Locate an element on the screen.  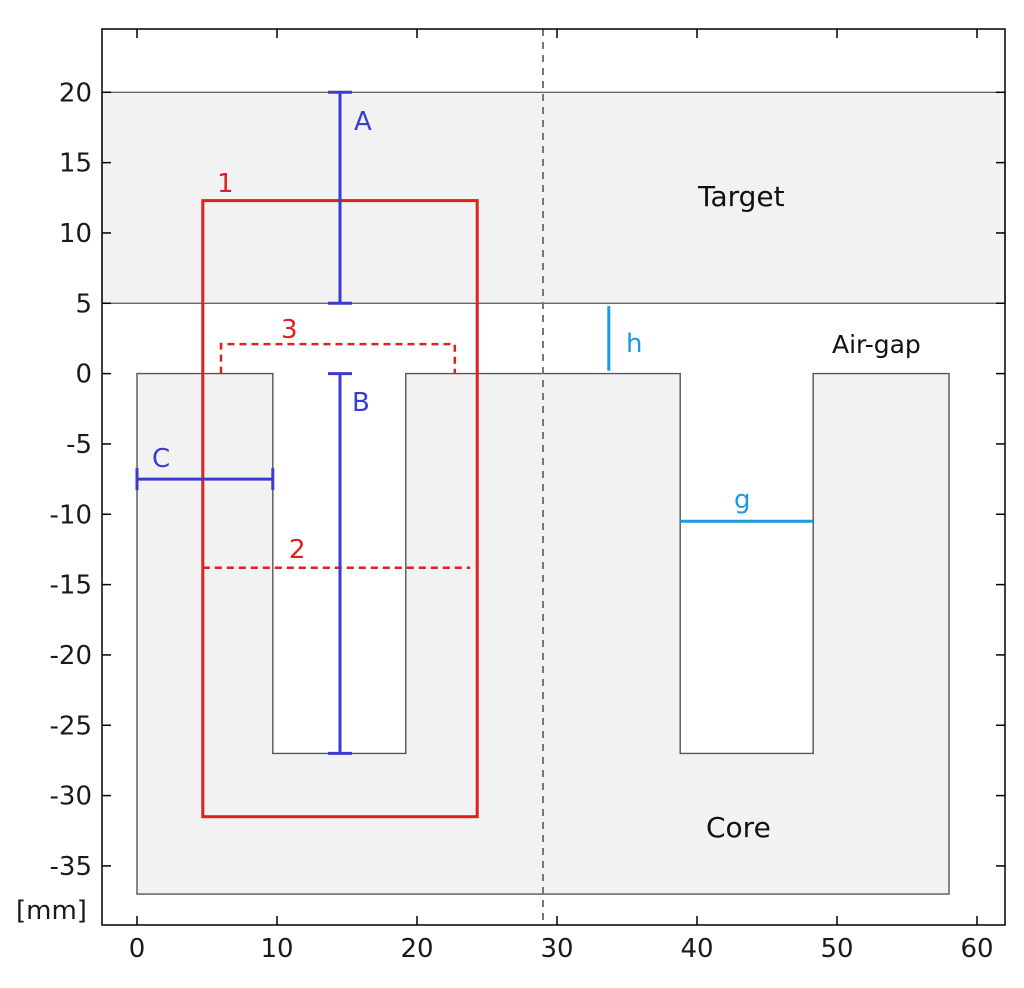
core-label: Core is located at coordinates (738, 827).